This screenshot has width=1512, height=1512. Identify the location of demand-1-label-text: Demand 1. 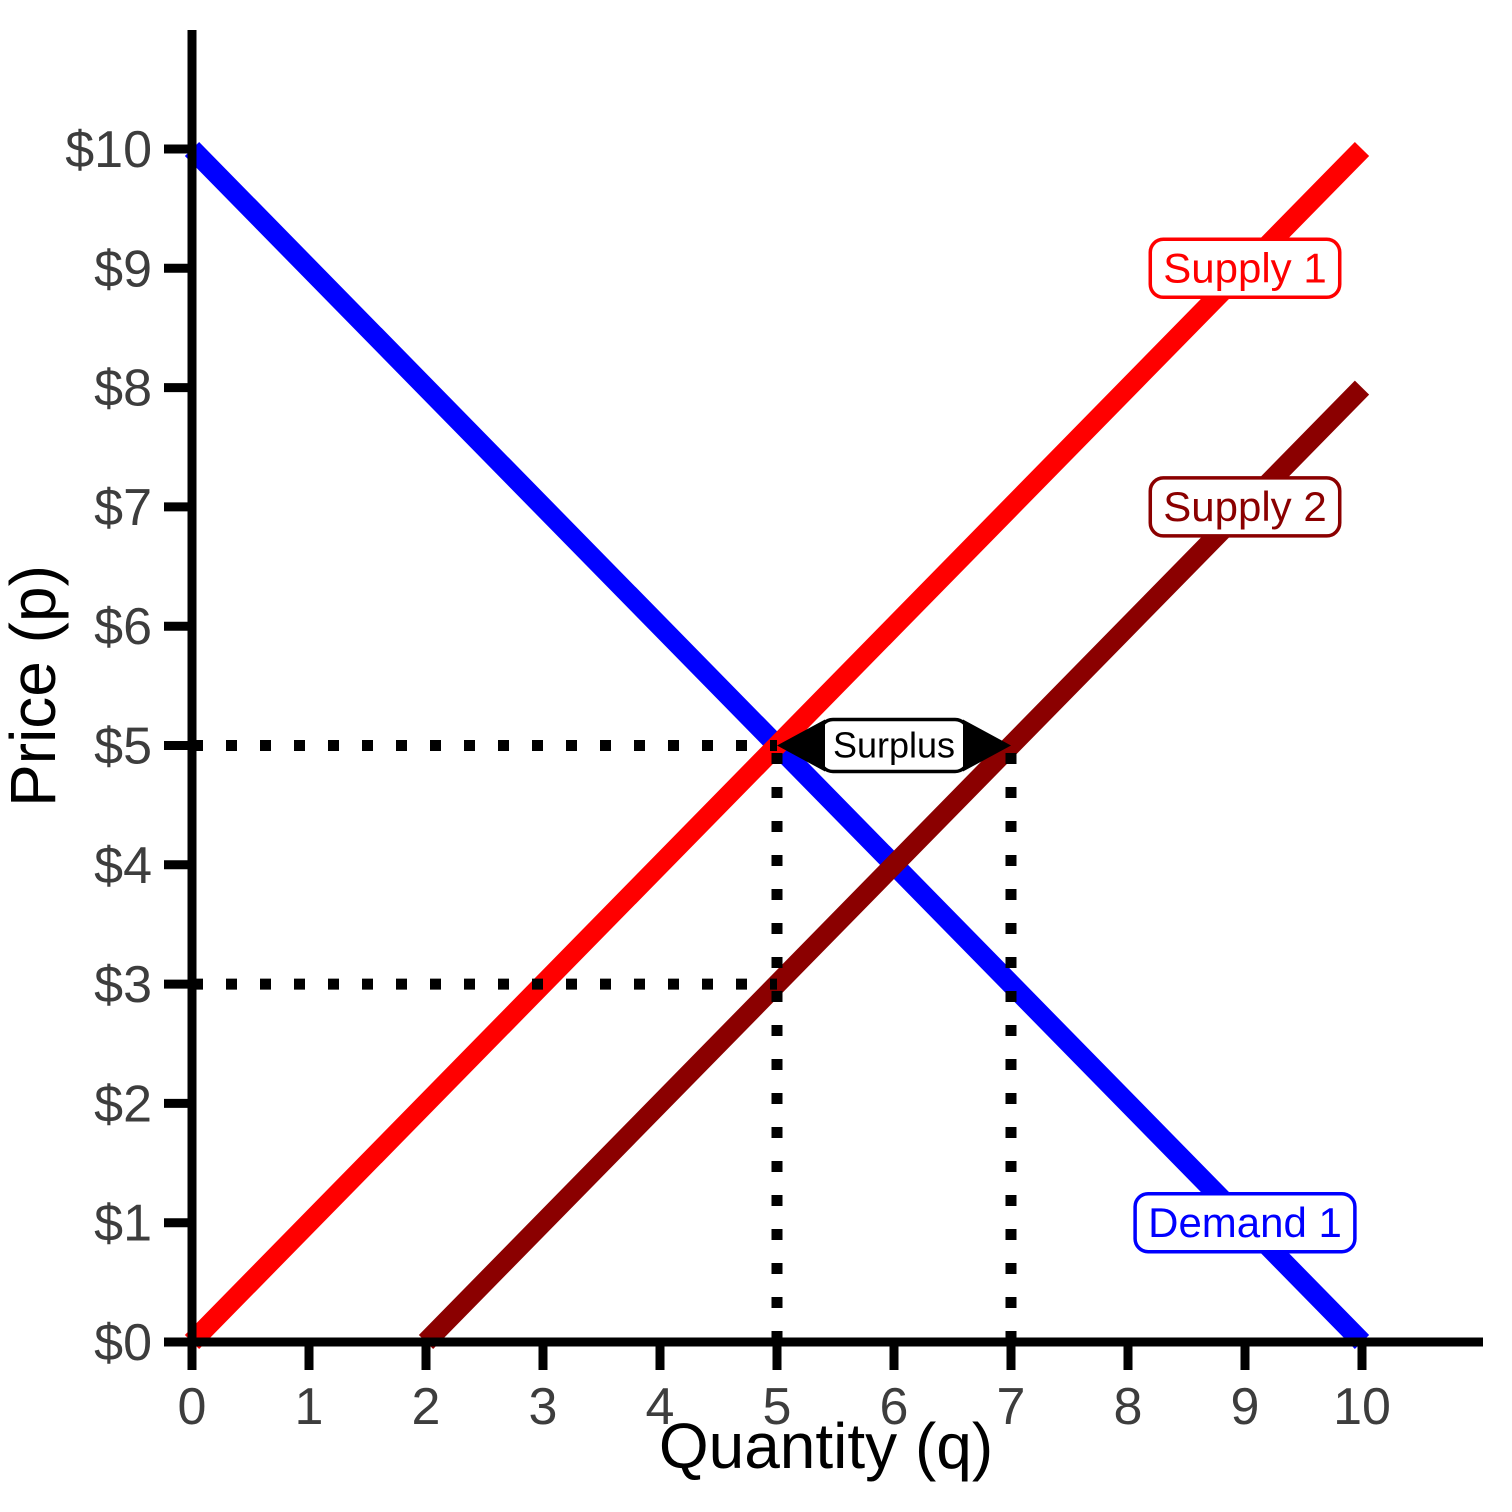
(1245, 1222).